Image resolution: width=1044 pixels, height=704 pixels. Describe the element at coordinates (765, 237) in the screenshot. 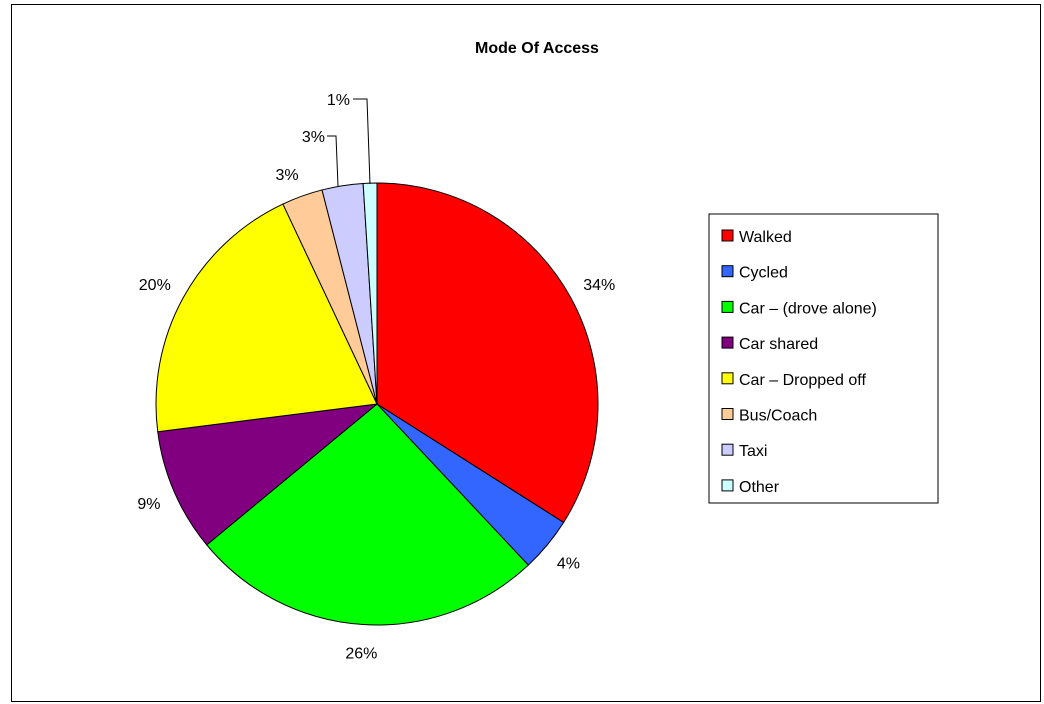

I see `legend-entry: Walked` at that location.